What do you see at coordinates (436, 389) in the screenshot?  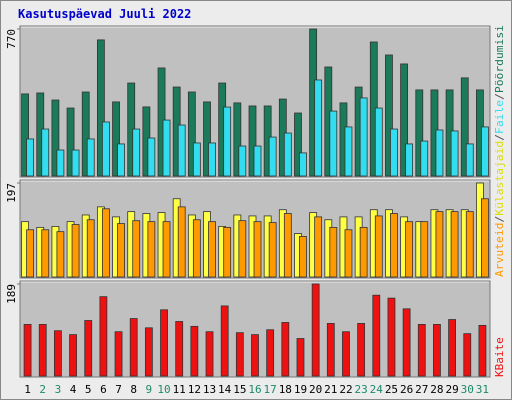 I see `x-tick-label: 28` at bounding box center [436, 389].